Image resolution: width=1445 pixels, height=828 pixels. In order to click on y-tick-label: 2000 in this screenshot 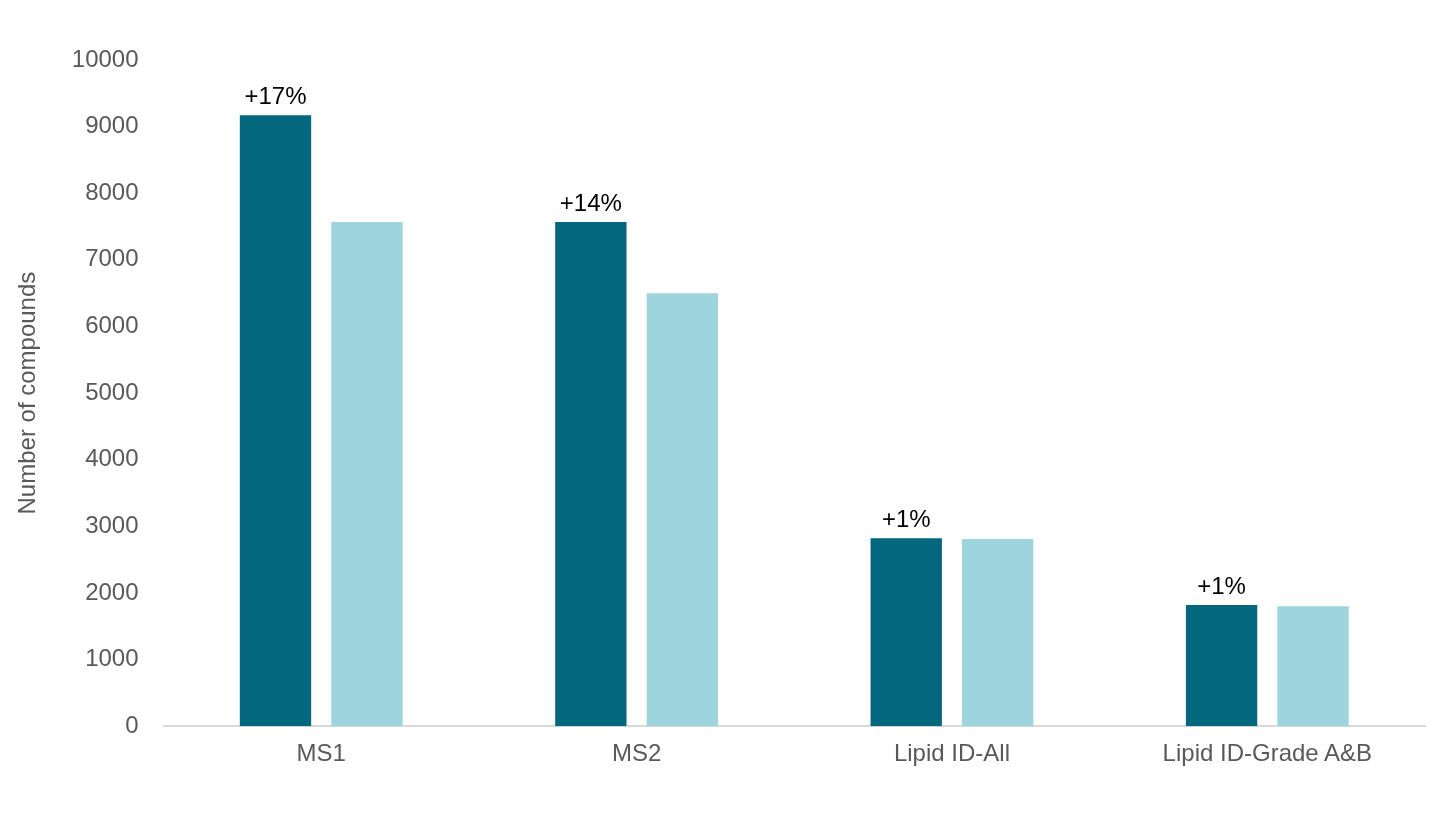, I will do `click(112, 591)`.